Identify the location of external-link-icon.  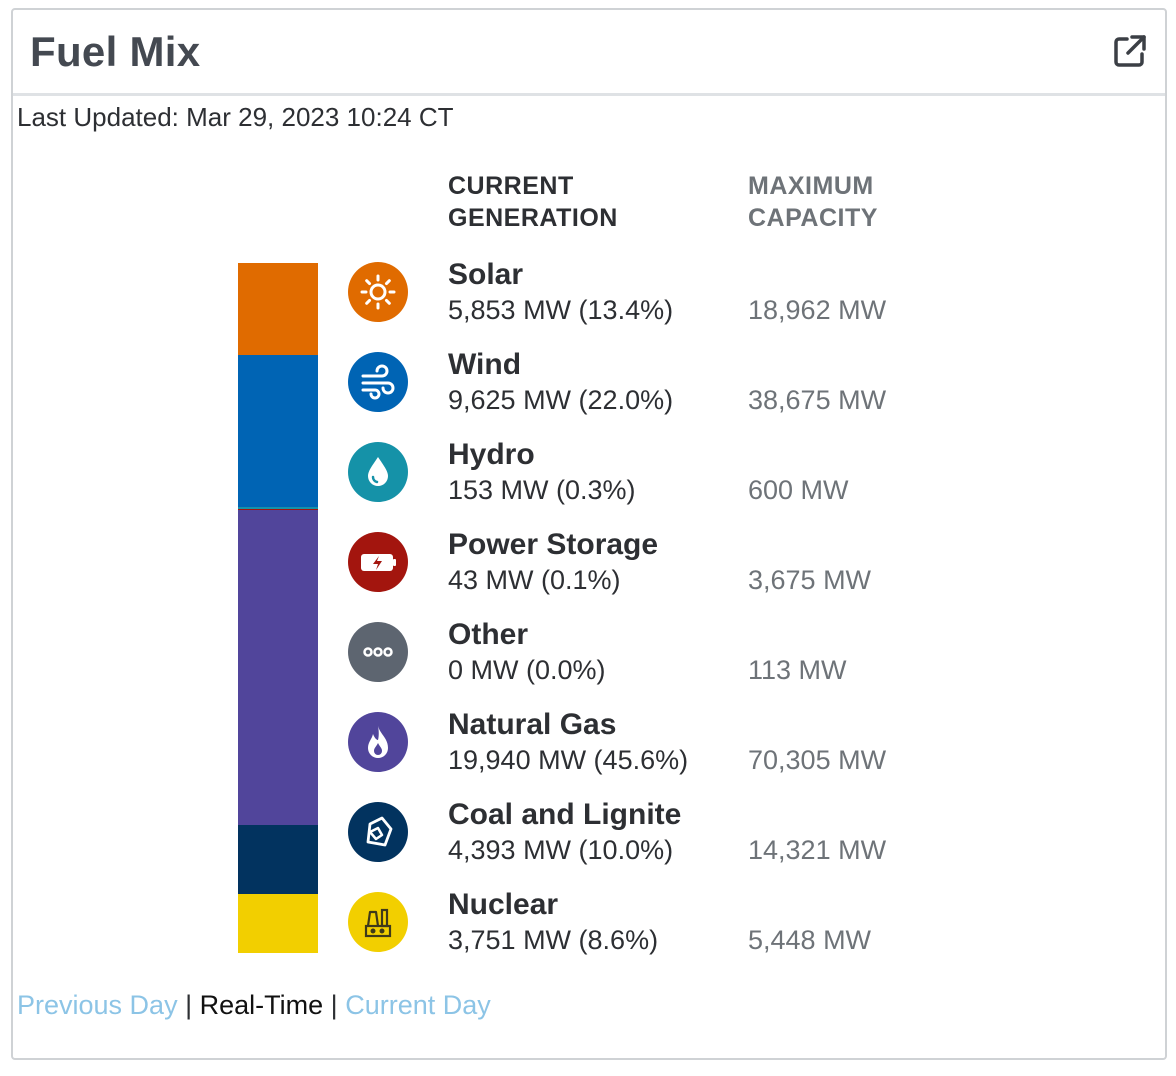
(1130, 51).